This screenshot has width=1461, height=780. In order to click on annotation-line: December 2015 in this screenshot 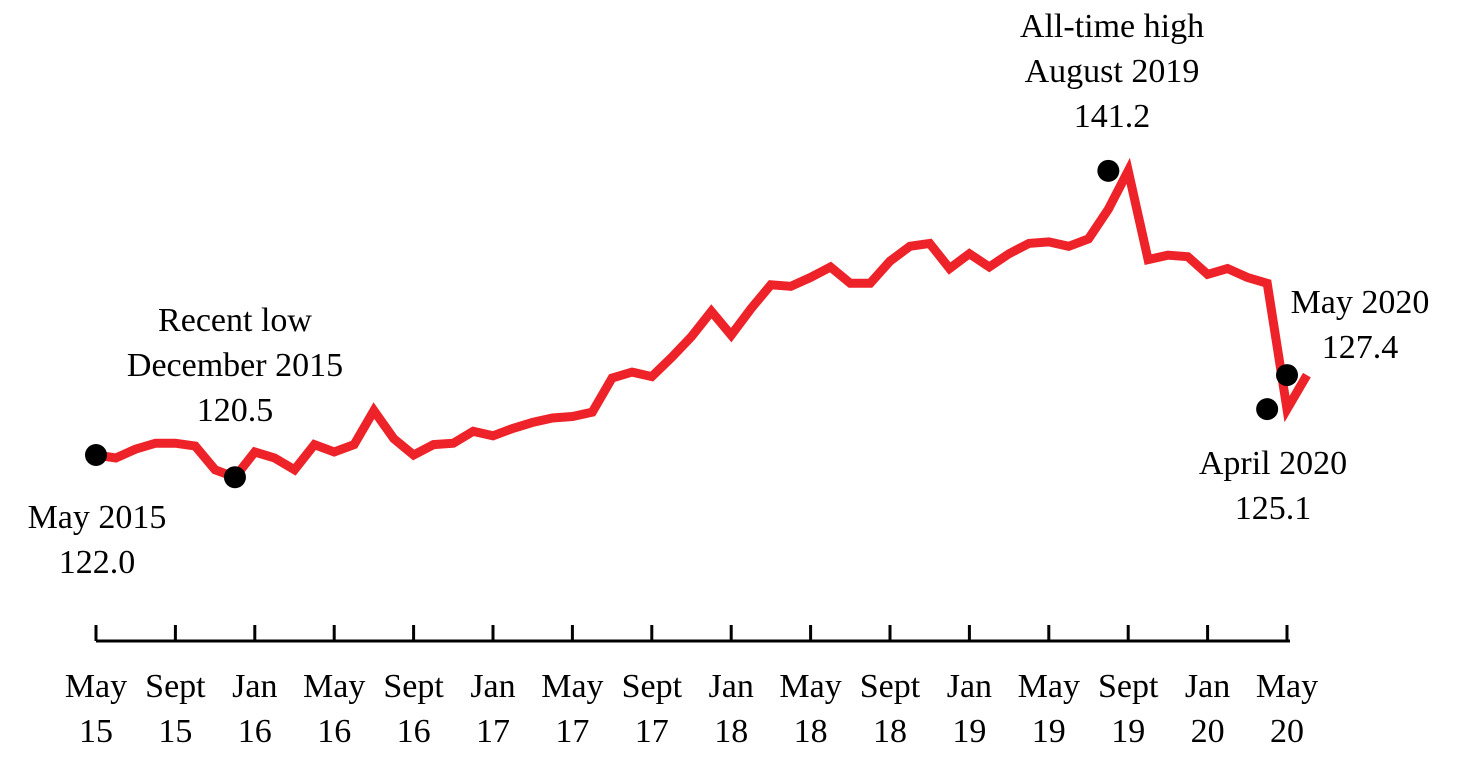, I will do `click(235, 365)`.